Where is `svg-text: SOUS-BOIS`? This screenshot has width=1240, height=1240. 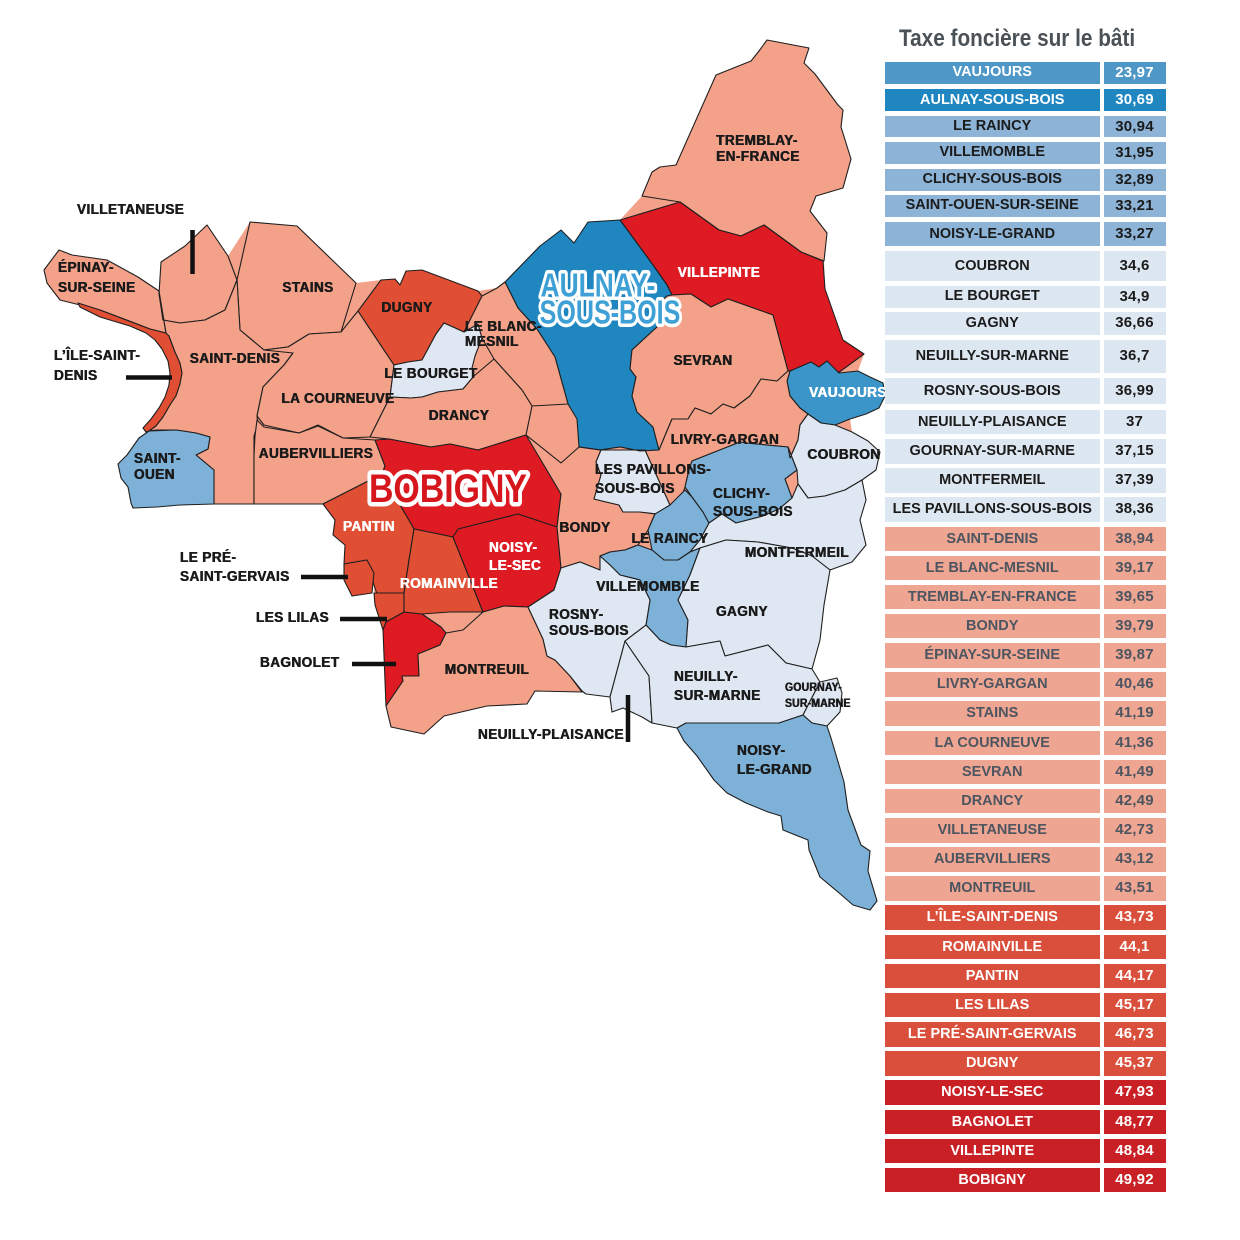
svg-text: SOUS-BOIS is located at coordinates (610, 312).